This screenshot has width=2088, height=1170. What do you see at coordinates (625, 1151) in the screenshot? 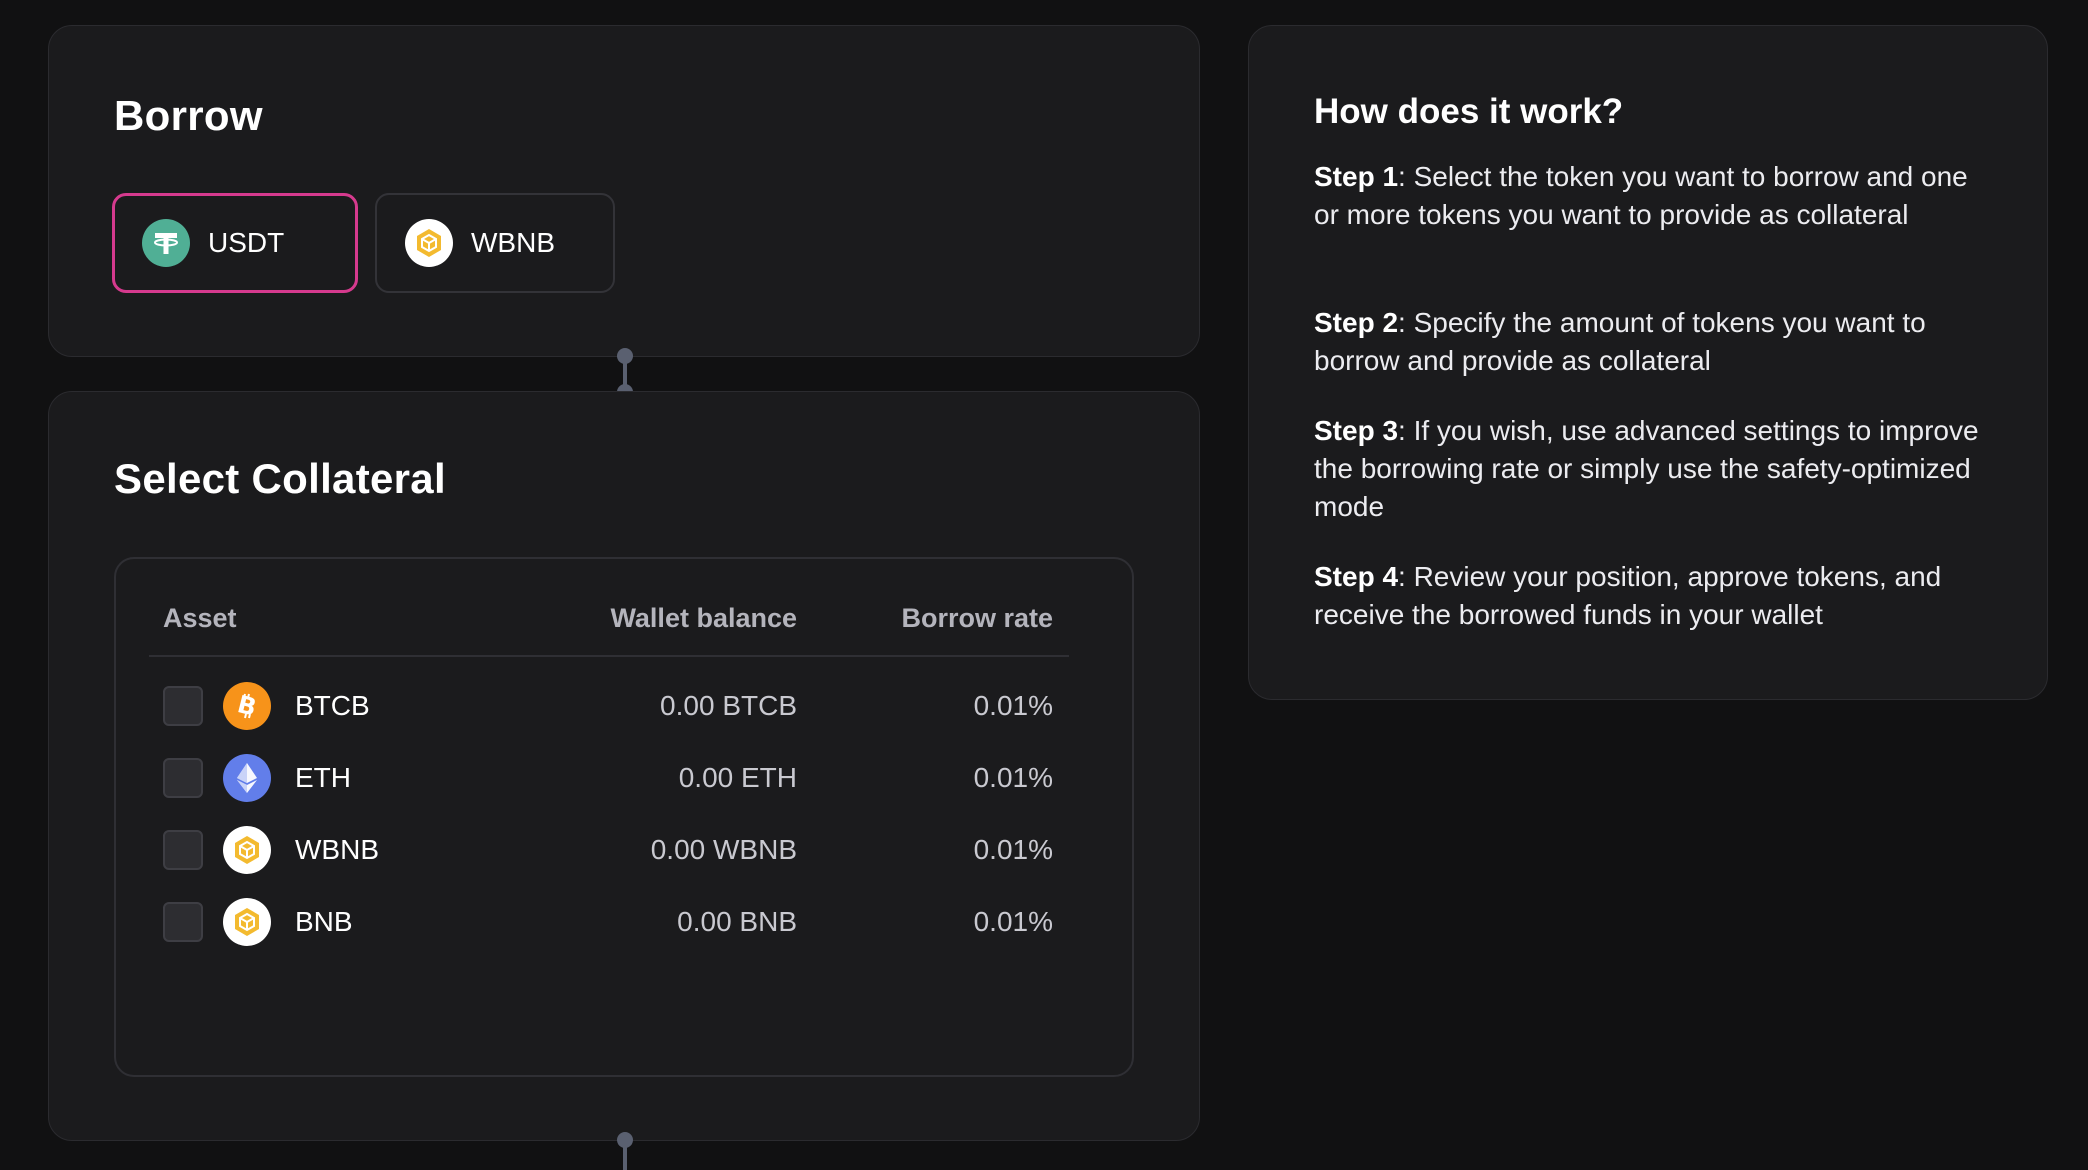
I see `step-connector` at bounding box center [625, 1151].